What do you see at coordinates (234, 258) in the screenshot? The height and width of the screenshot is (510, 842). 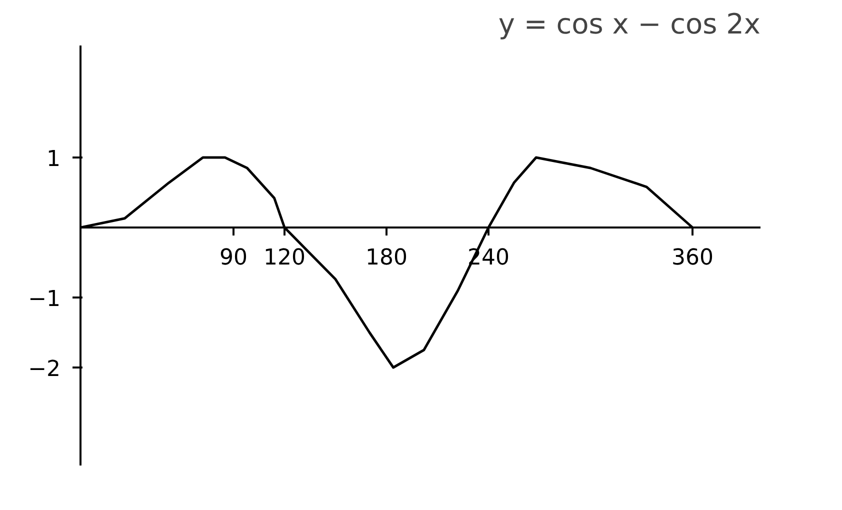 I see `x-tick-label: 90` at bounding box center [234, 258].